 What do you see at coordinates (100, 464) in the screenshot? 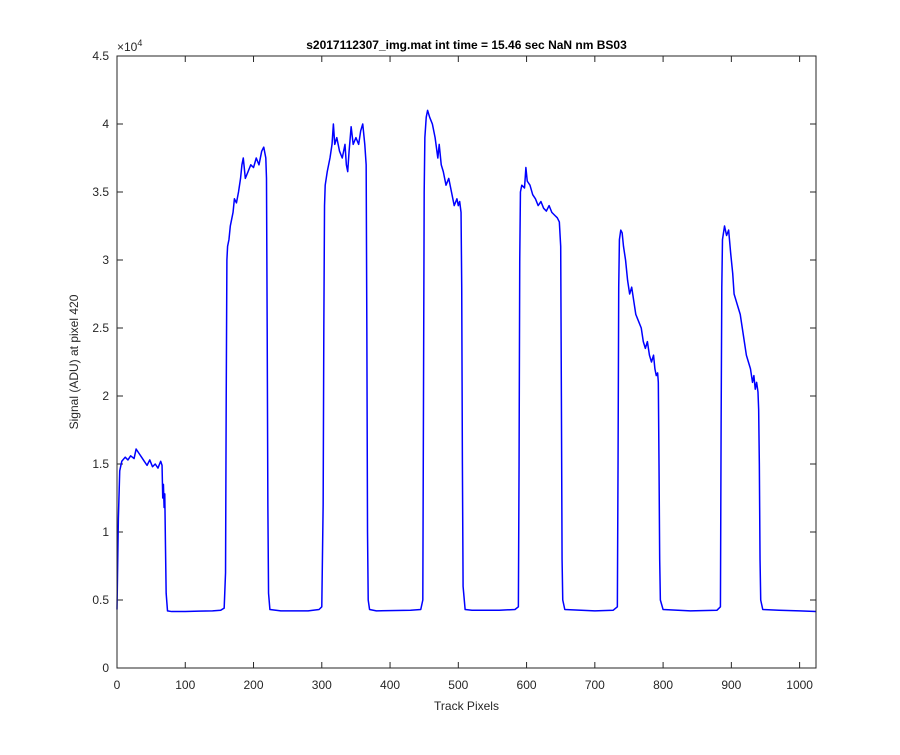
I see `y-tick-label: 1.5` at bounding box center [100, 464].